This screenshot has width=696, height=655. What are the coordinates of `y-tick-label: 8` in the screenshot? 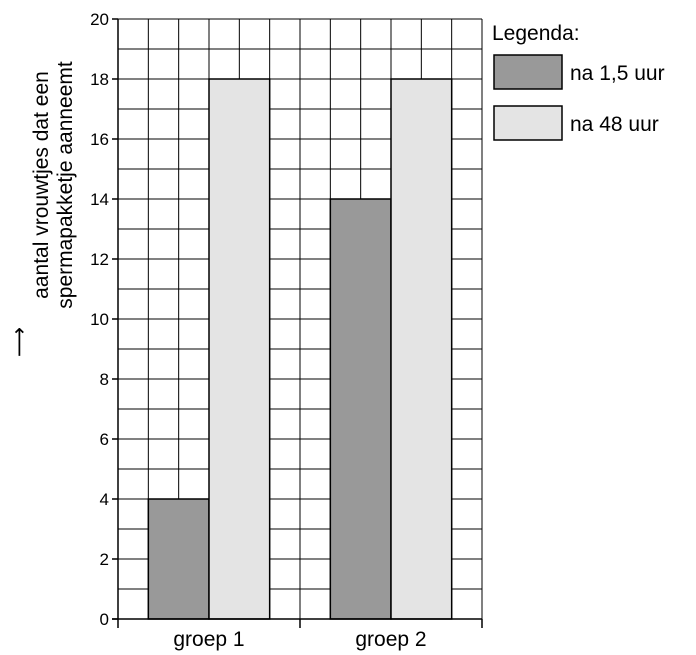 It's located at (104, 379).